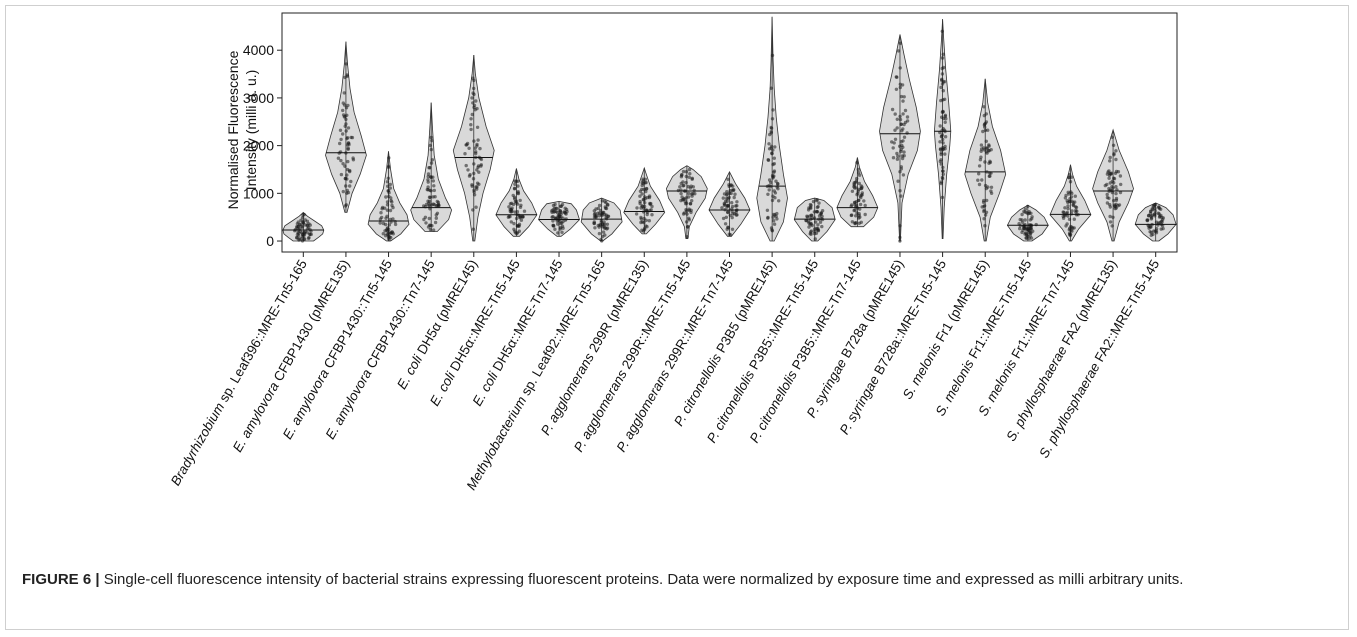  I want to click on y-axis-label-line-1: Normalised Fluorescence, so click(233, 129).